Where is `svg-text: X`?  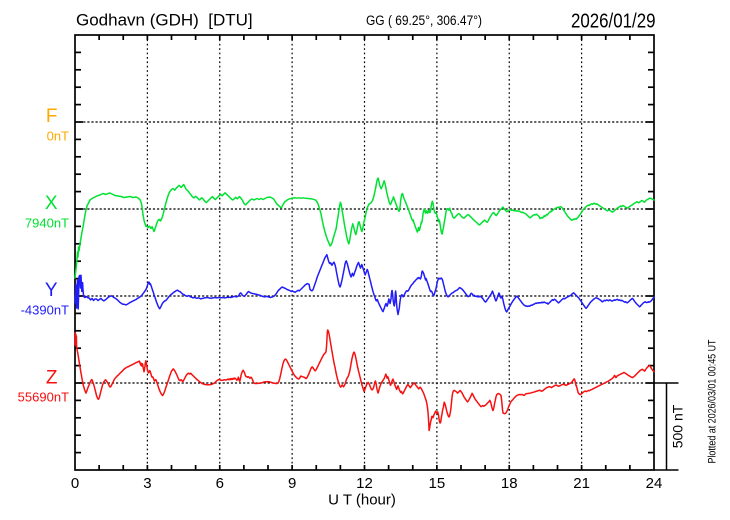 svg-text: X is located at coordinates (51, 203).